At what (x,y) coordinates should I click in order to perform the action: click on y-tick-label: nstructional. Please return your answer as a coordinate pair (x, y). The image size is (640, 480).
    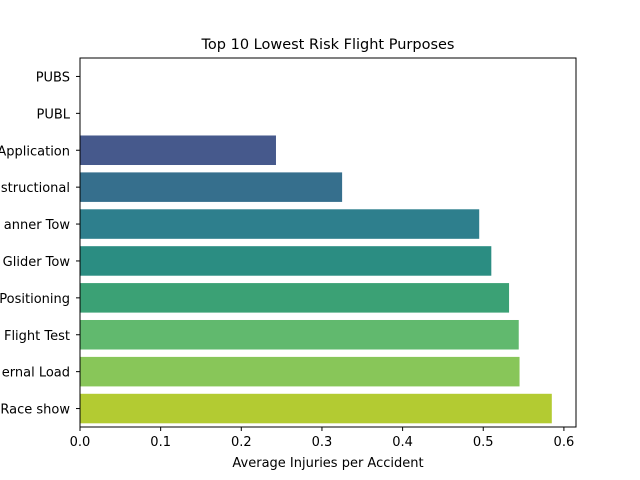
    Looking at the image, I should click on (35, 188).